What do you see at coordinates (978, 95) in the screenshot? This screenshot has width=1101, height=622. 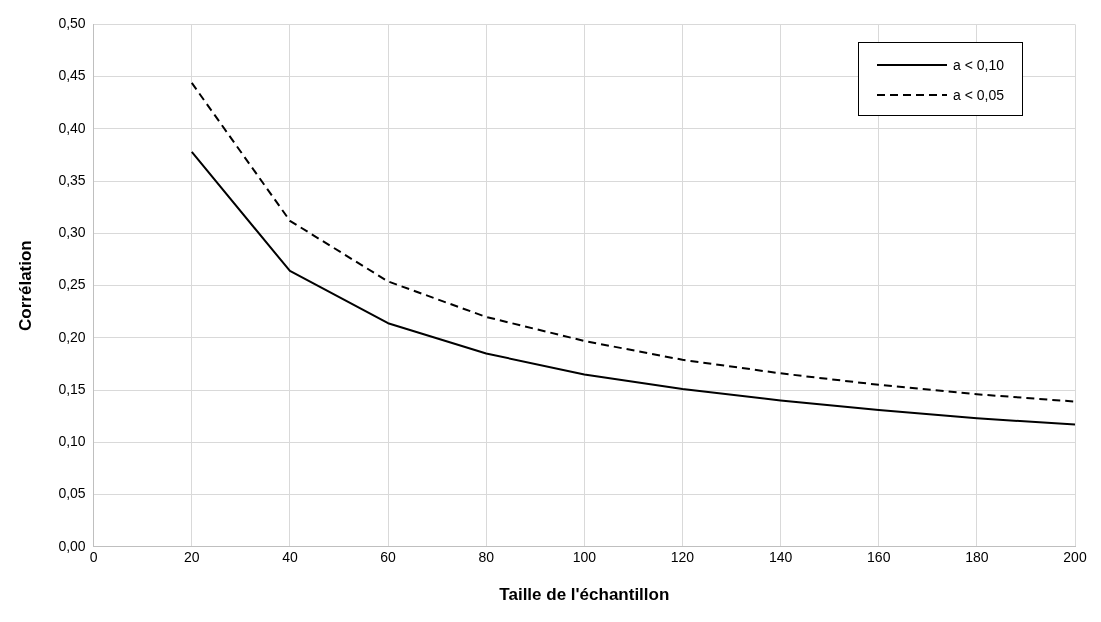 I see `legend-label: a < 0,05` at bounding box center [978, 95].